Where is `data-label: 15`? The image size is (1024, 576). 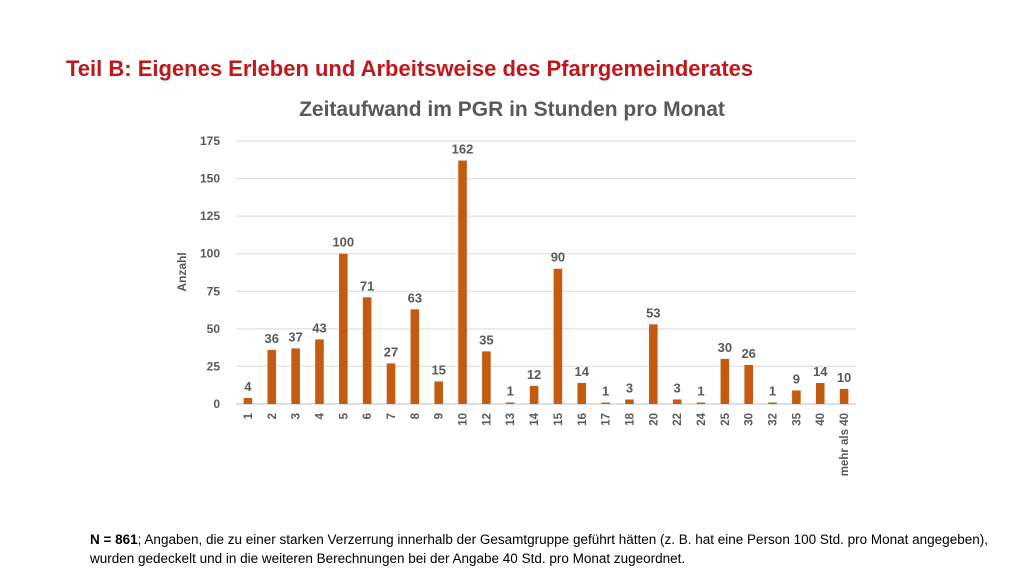
data-label: 15 is located at coordinates (438, 369).